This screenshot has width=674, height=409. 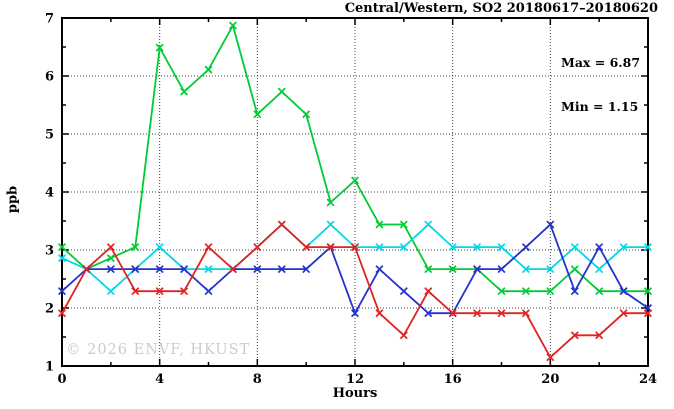 I want to click on y-tick-label: 1, so click(x=49, y=367).